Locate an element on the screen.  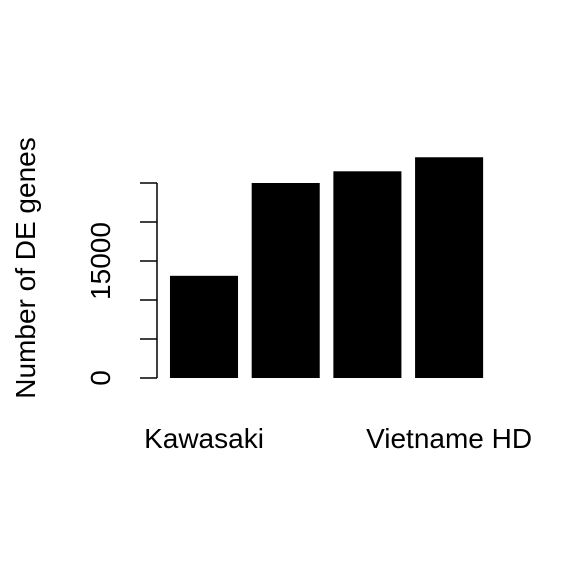
y-tick-label: 0 is located at coordinates (100, 378).